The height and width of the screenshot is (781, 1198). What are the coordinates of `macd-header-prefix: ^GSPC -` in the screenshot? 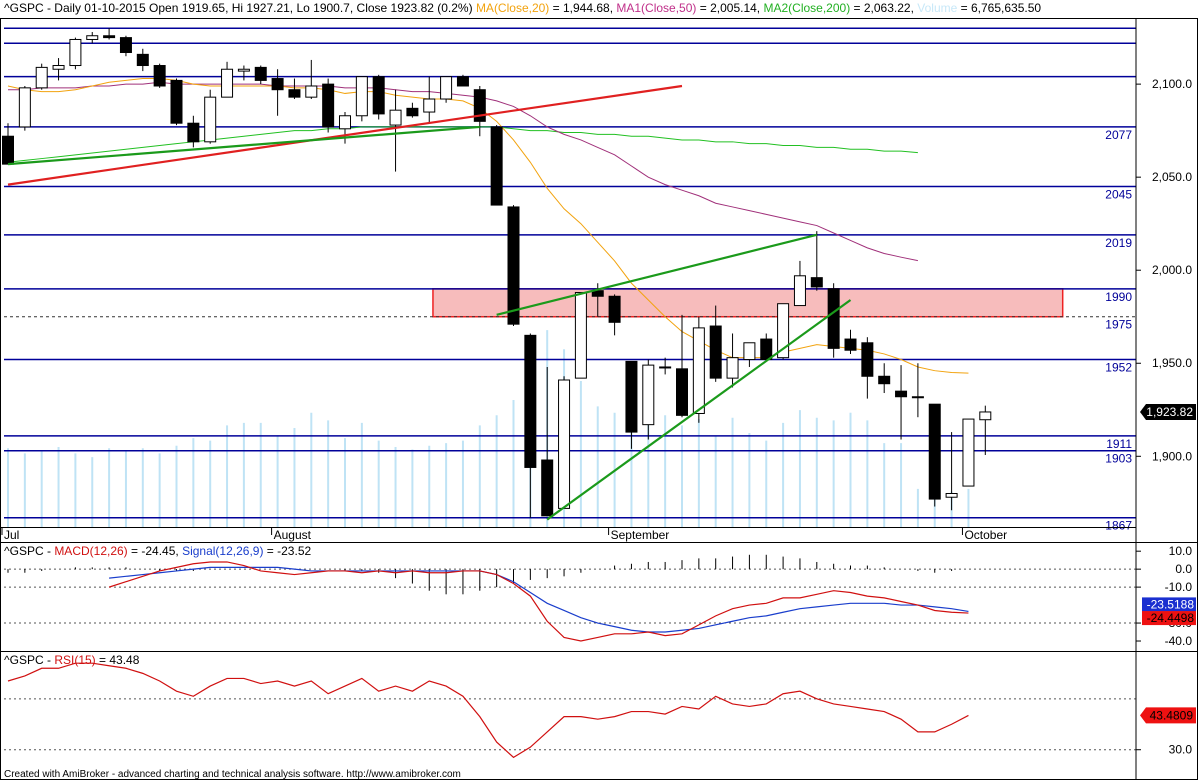 It's located at (29, 551).